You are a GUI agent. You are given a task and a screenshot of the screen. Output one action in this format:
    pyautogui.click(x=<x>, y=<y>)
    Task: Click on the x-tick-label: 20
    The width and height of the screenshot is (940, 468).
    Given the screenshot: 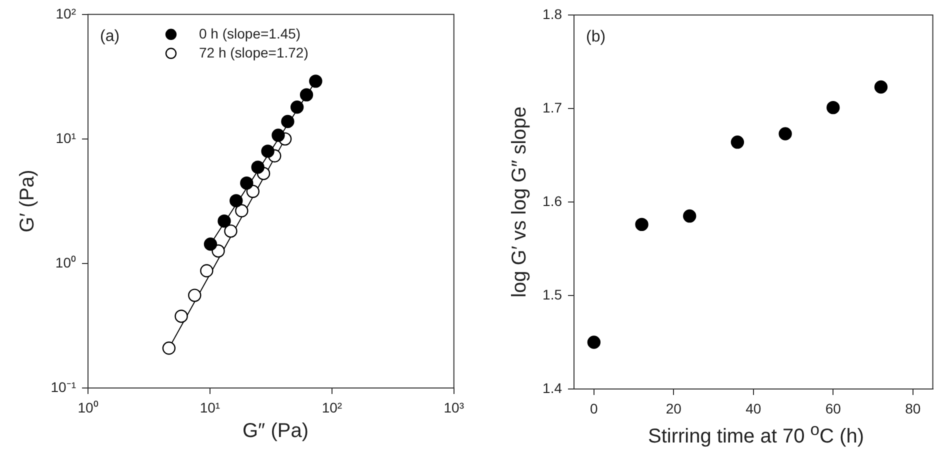 What is the action you would take?
    pyautogui.click(x=674, y=408)
    